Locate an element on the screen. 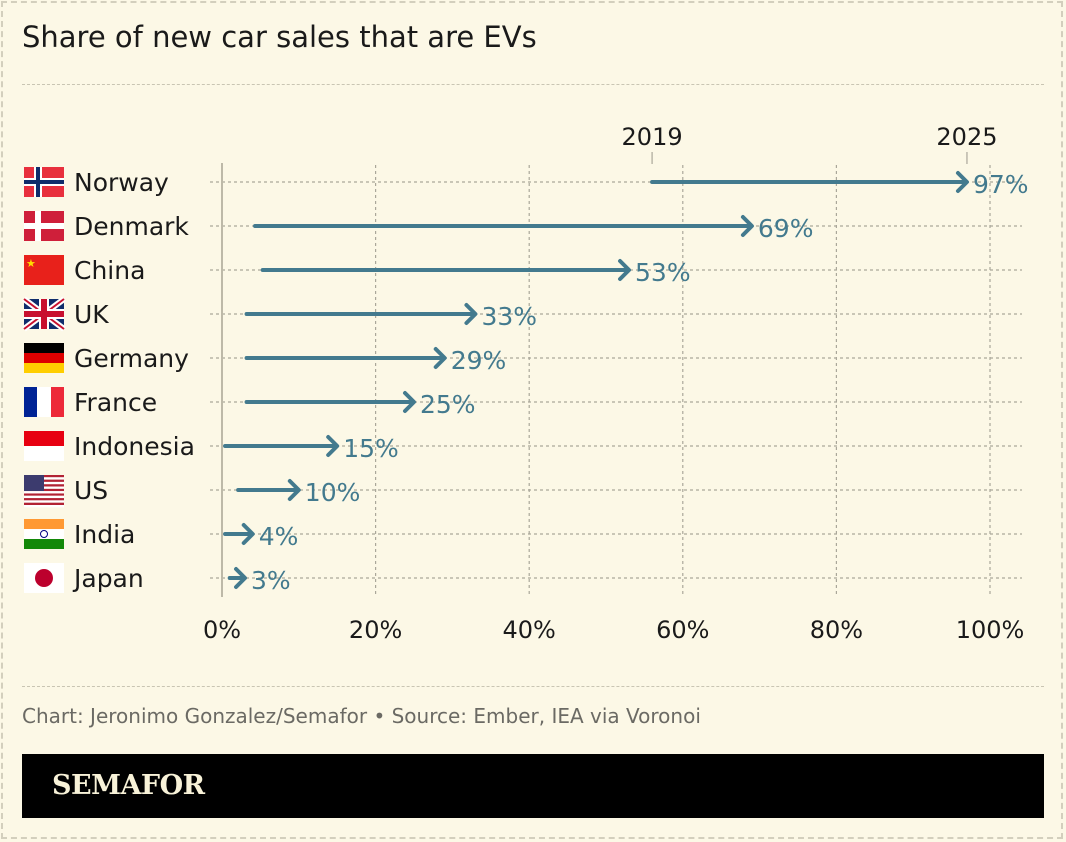 This screenshot has height=842, width=1066. x-tick-label: 0% is located at coordinates (222, 630).